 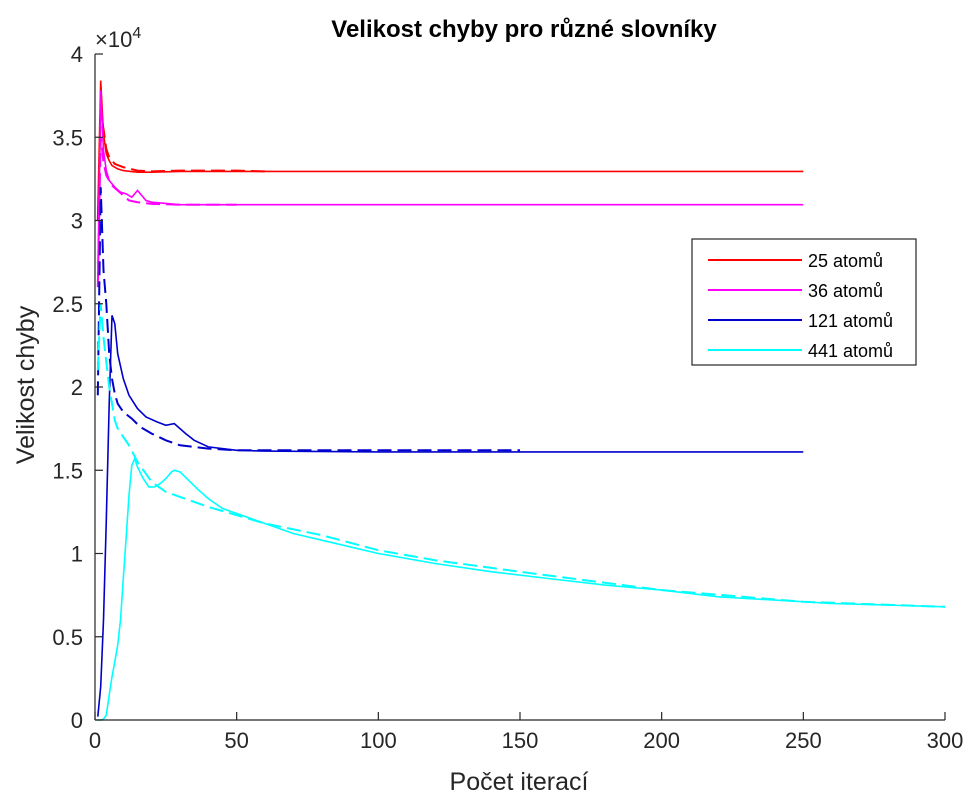 I want to click on y-tick-label: 0, so click(x=77, y=720).